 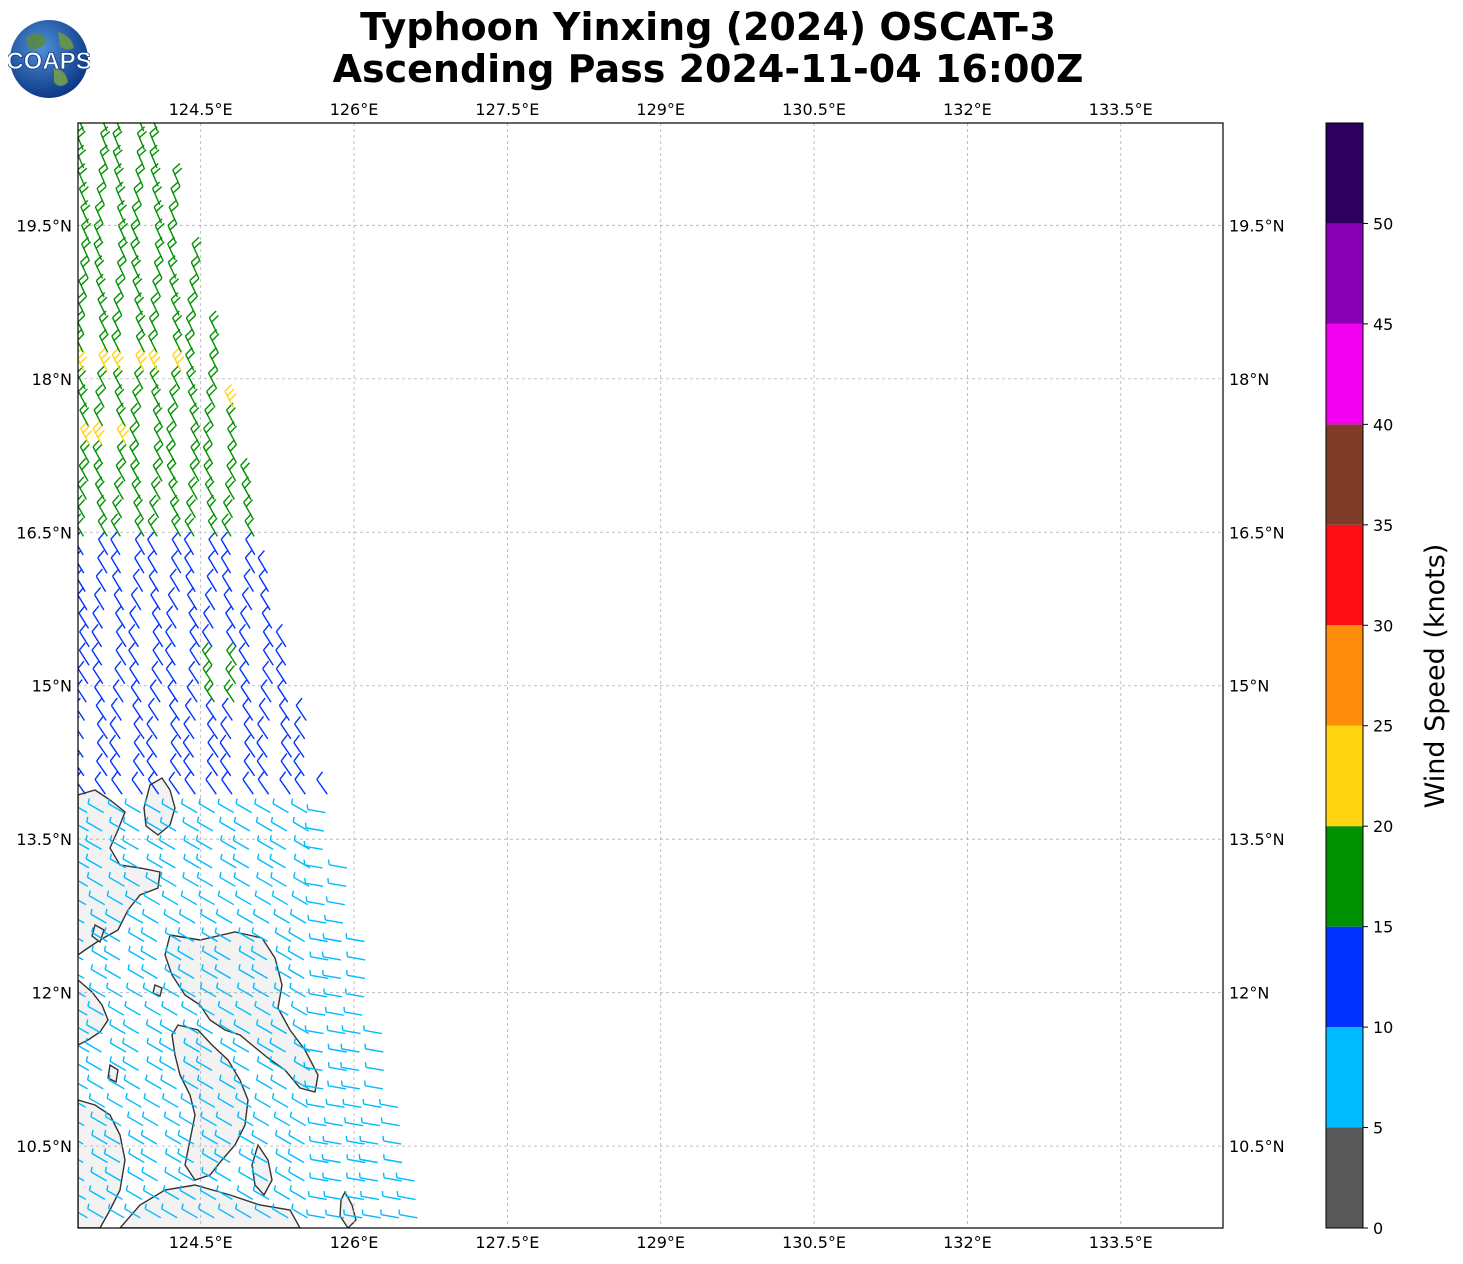 I want to click on lon-tick-label-bottom: 130.5°E, so click(x=814, y=1242).